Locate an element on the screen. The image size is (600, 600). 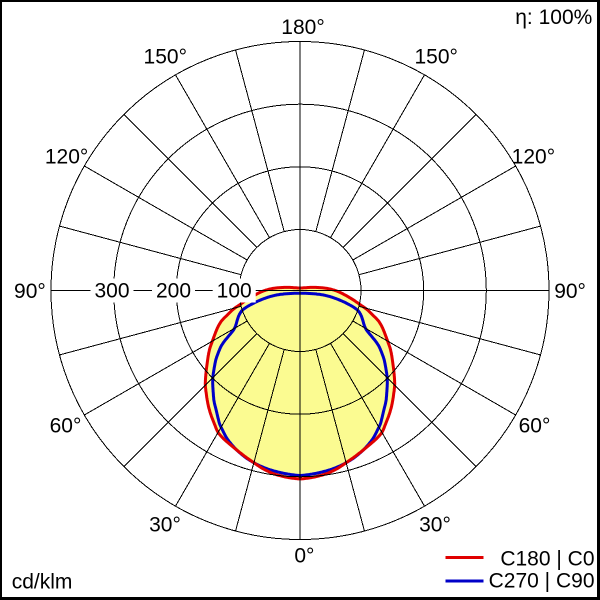
svg-text: 180° is located at coordinates (302, 27).